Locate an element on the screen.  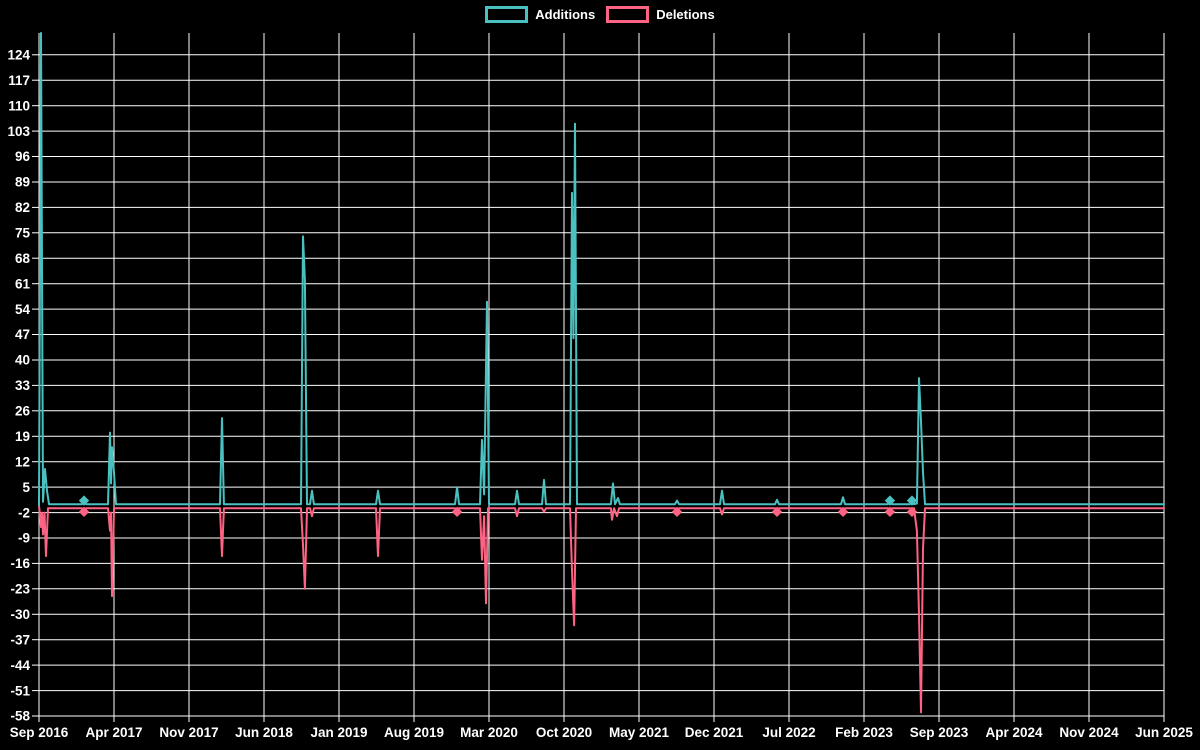
x-tick-label: Nov 2017 is located at coordinates (188, 732).